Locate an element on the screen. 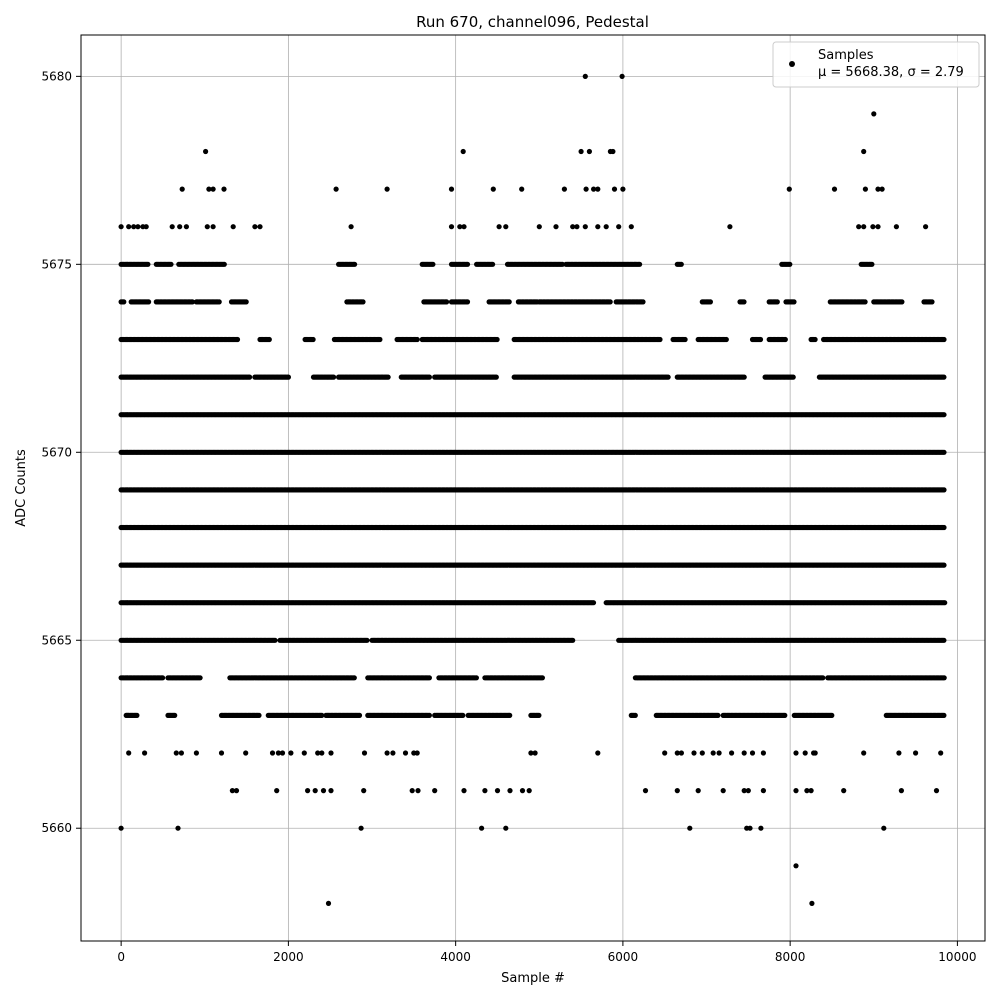 This screenshot has height=1000, width=1000. chart-title: Run 670, channel096, Pedestal is located at coordinates (532, 22).